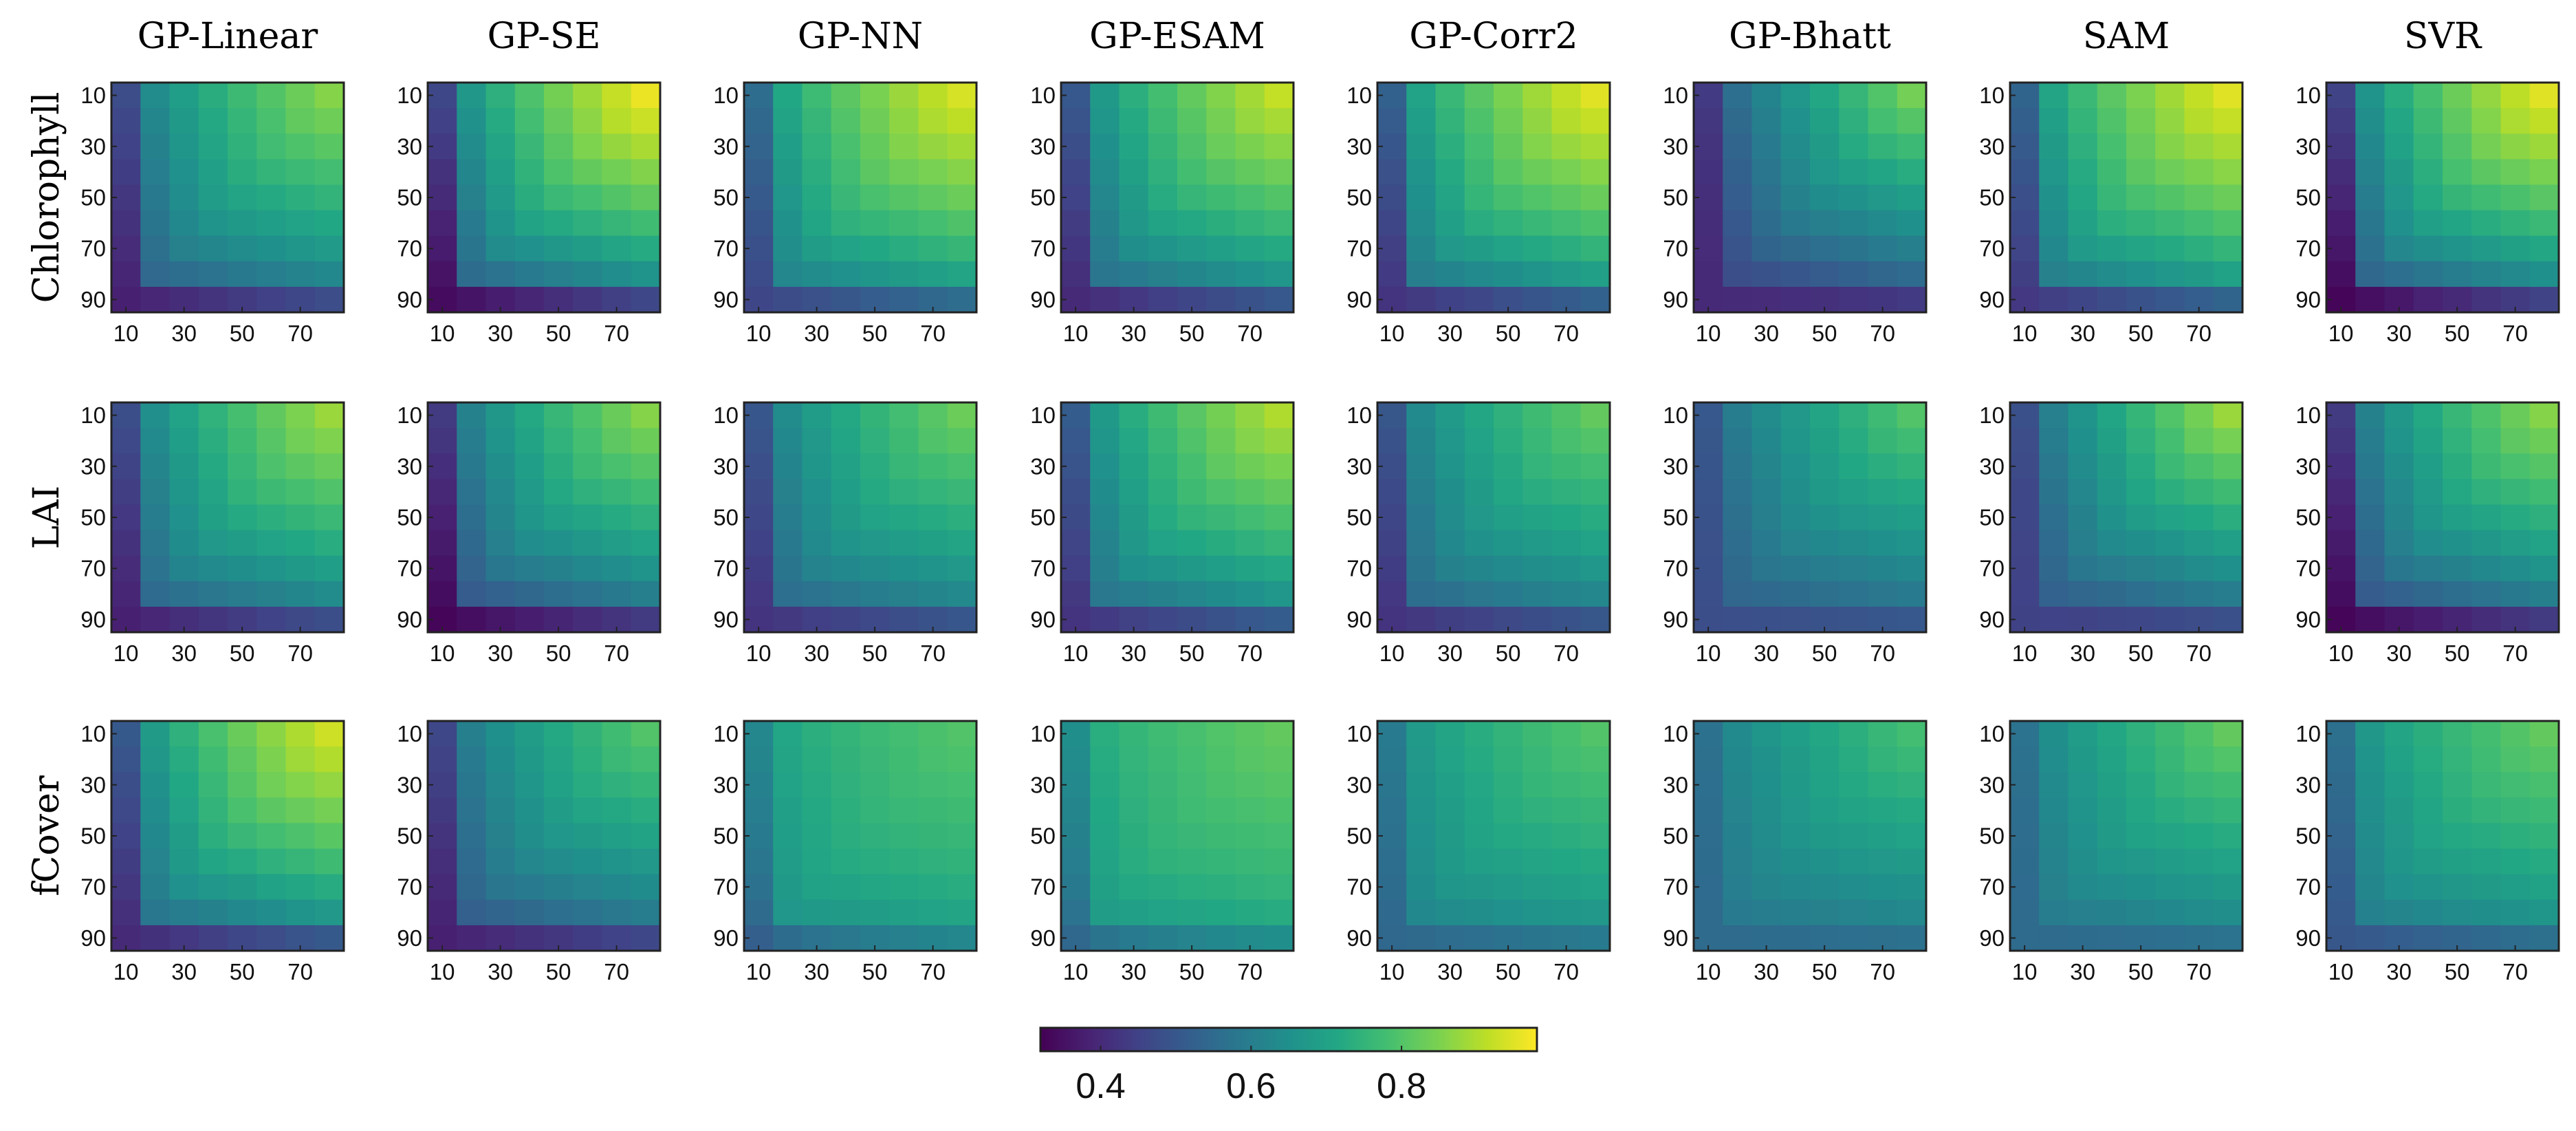 The image size is (2576, 1131). What do you see at coordinates (409, 96) in the screenshot?
I see `y-tick-label: 10` at bounding box center [409, 96].